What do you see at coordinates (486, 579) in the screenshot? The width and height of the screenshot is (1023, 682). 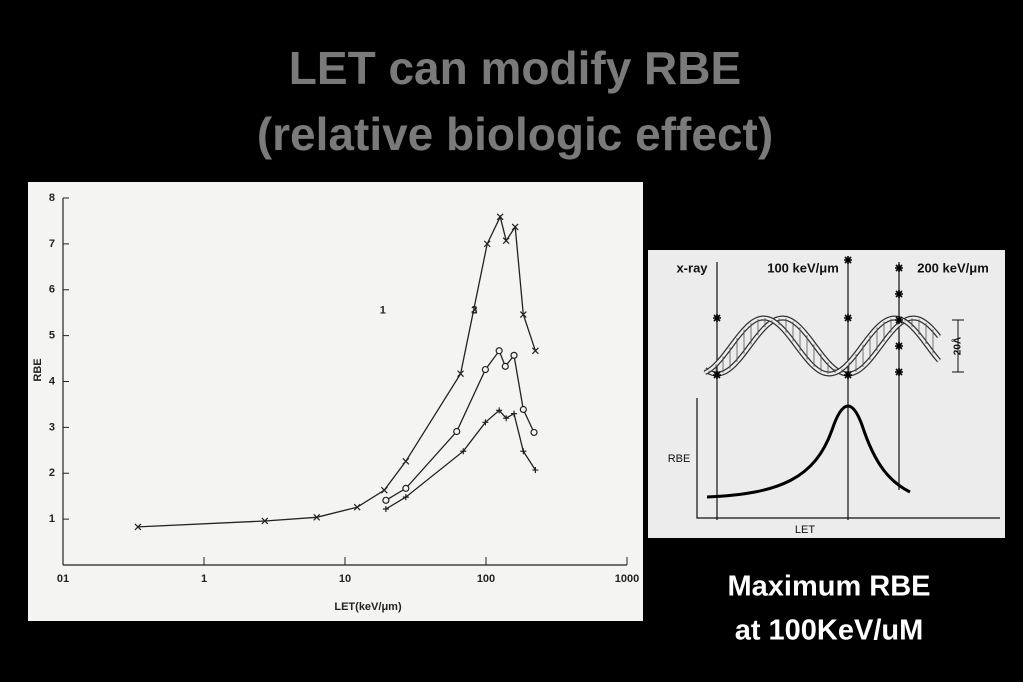 I see `x-tick-label: 100` at bounding box center [486, 579].